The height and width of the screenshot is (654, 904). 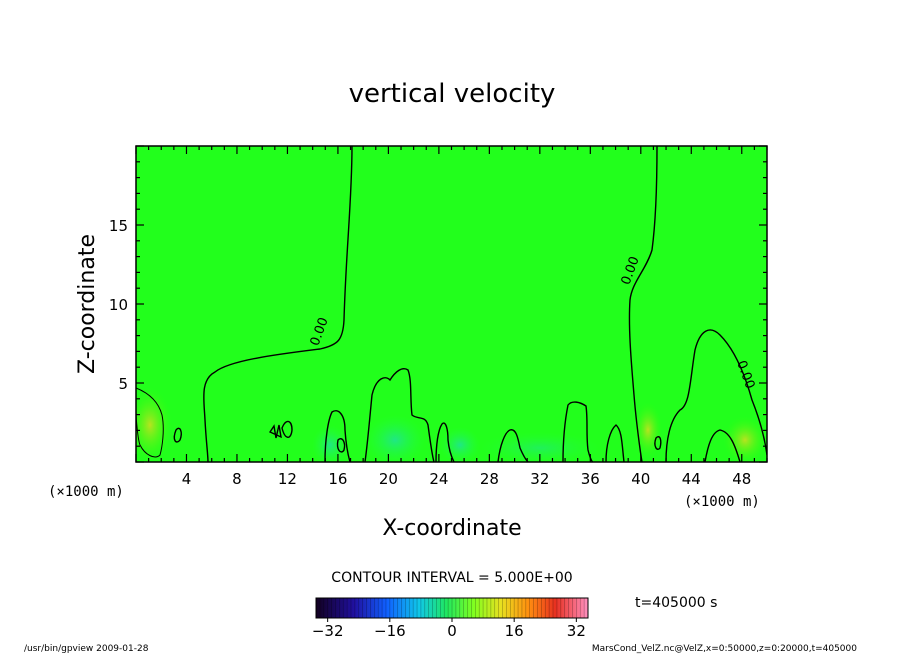 I want to click on colorbar-tick-label: −32, so click(x=328, y=631).